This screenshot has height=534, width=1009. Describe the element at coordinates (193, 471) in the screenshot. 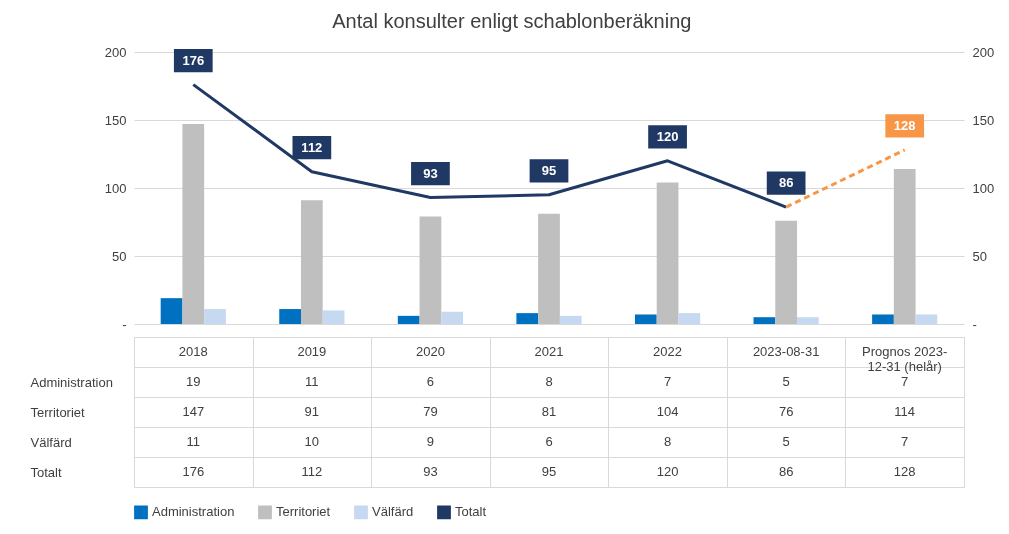

I see `data-label: 176` at that location.